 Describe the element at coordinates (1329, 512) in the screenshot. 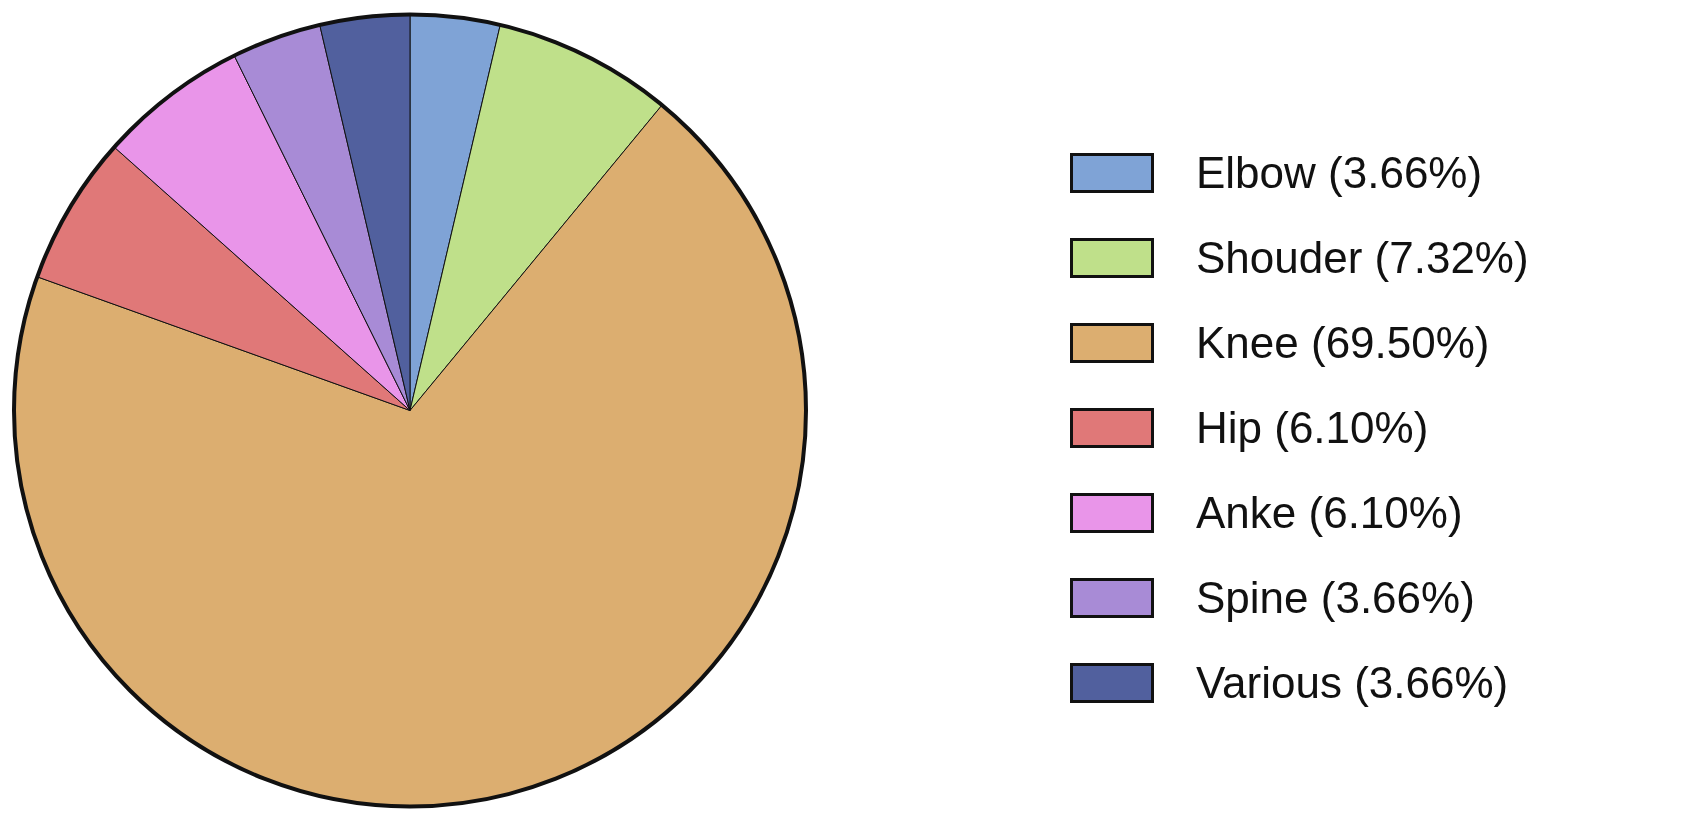

I see `legend-label: Anke (6.10%)` at that location.